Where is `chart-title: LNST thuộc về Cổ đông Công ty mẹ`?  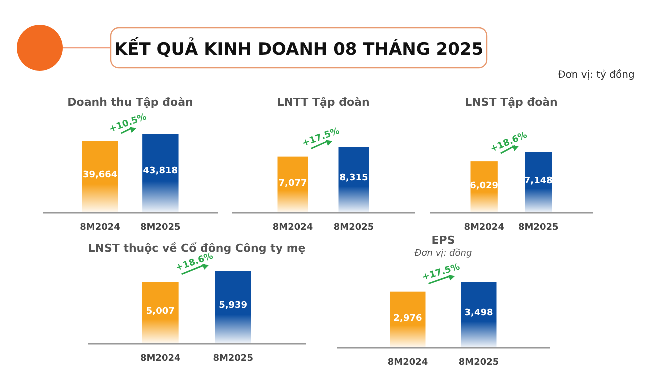 chart-title: LNST thuộc về Cổ đông Công ty mẹ is located at coordinates (197, 248).